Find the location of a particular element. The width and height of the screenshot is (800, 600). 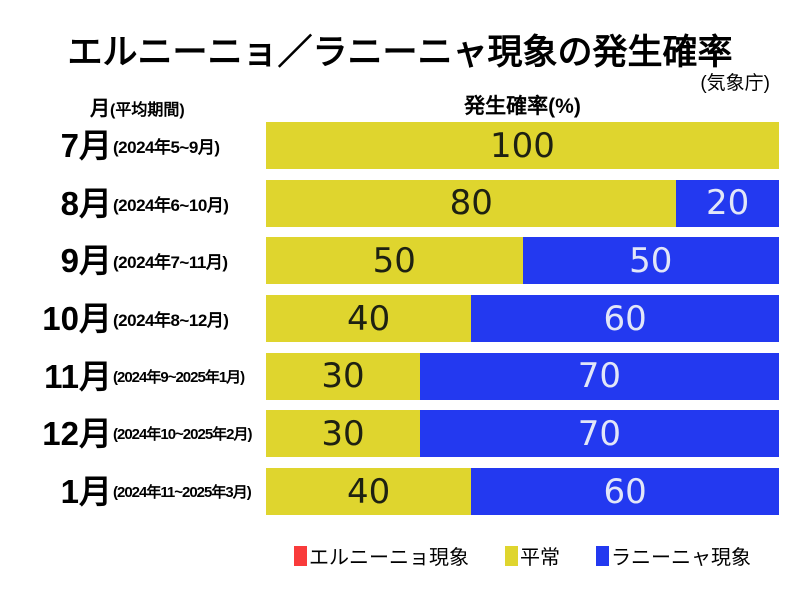

period-label: (2024年7~11月) is located at coordinates (170, 263).